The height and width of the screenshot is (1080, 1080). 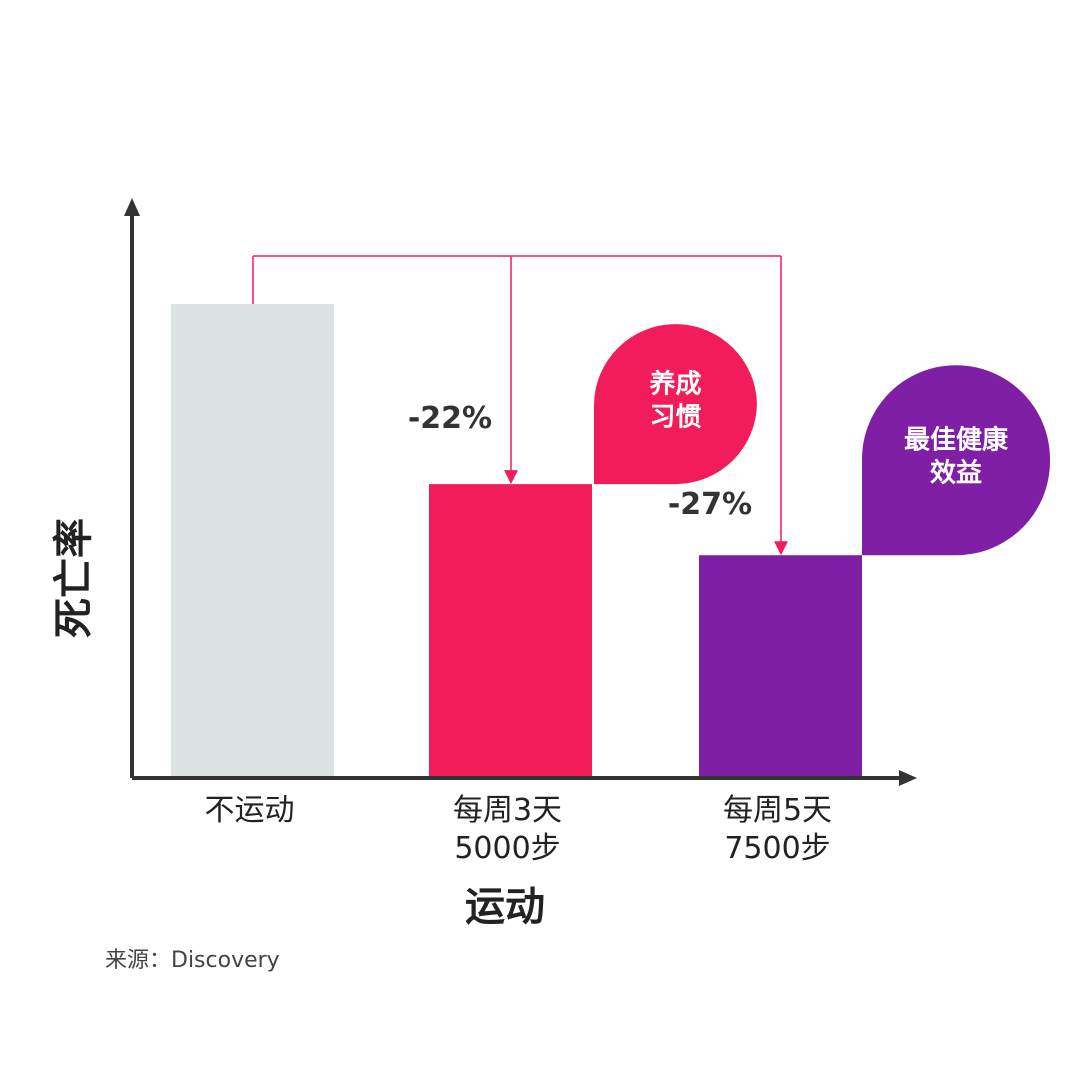 What do you see at coordinates (674, 384) in the screenshot?
I see `badge-1-line-1: 养成` at bounding box center [674, 384].